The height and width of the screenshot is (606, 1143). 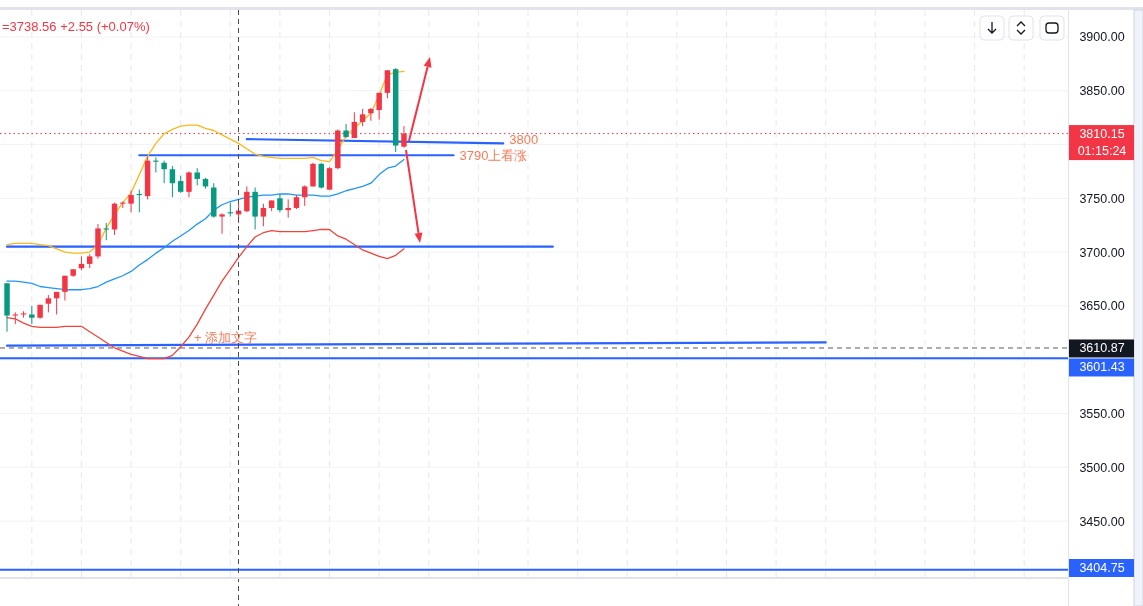 I want to click on series-label: 3800, so click(x=524, y=140).